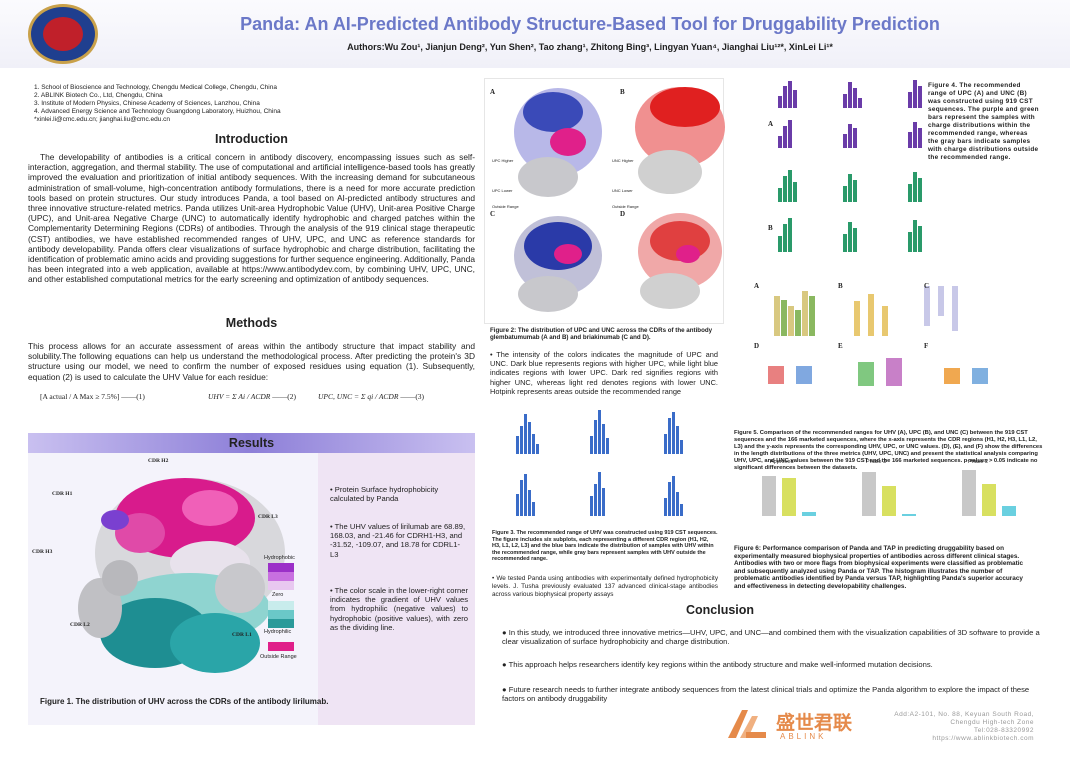 Image resolution: width=1070 pixels, height=764 pixels. What do you see at coordinates (625, 206) in the screenshot?
I see `fig2-legend-unc-outside: Outside Range` at bounding box center [625, 206].